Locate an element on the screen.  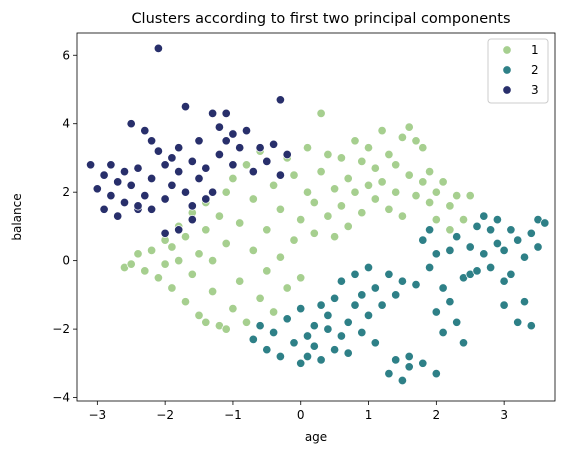
y-tick-label: 0 is located at coordinates (66, 261).